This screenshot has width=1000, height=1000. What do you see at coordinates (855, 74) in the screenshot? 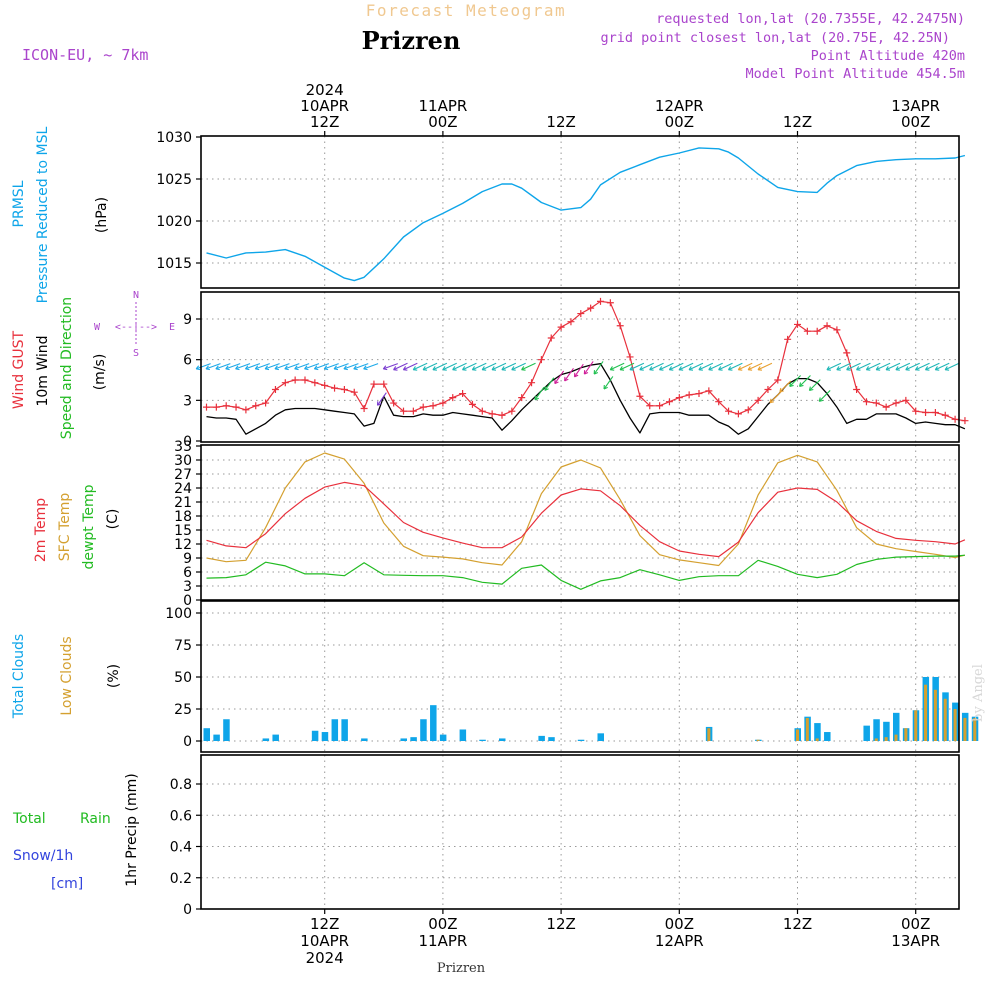
I see `header-model-altitude: Model Point Altitude 454.5m` at bounding box center [855, 74].